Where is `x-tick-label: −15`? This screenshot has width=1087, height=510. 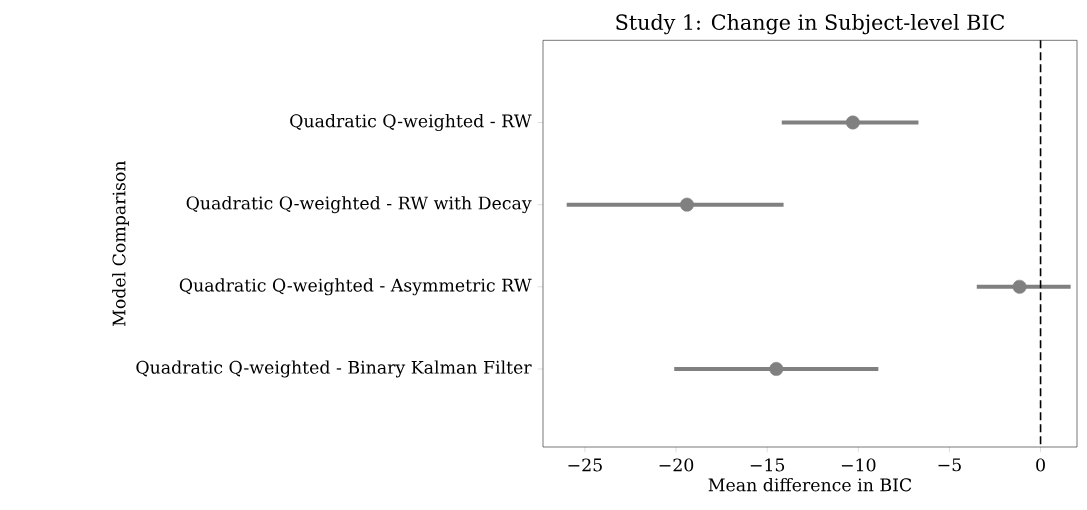 x-tick-label: −15 is located at coordinates (767, 465).